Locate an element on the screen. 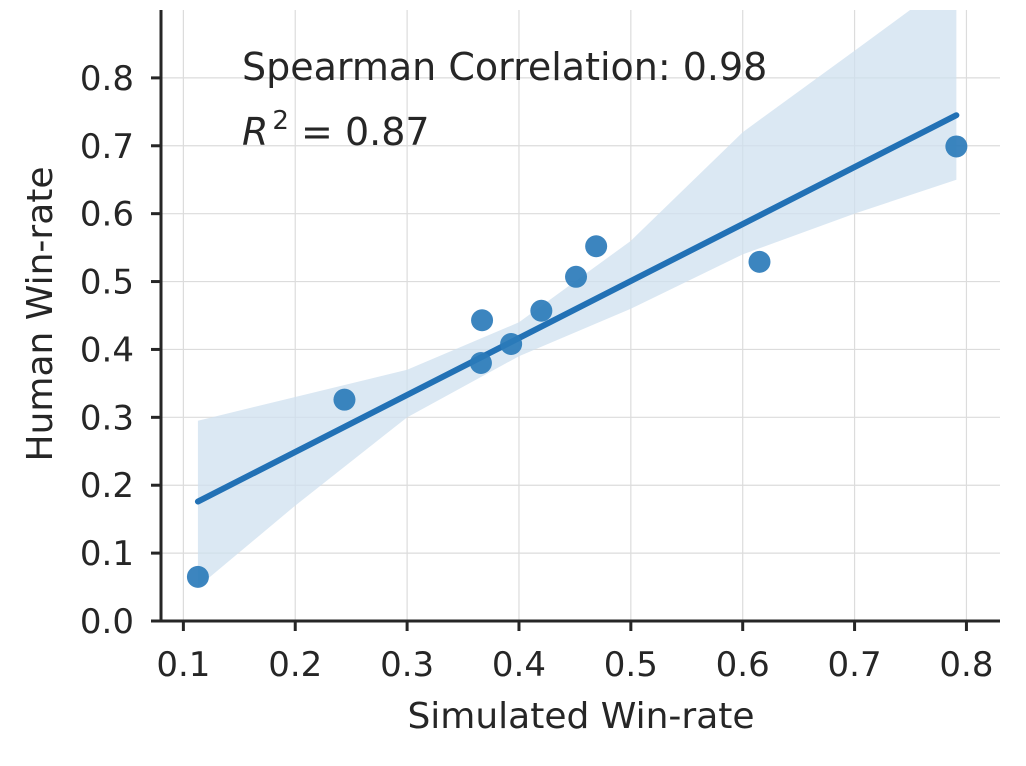  y-tick-label: 0.1 is located at coordinates (107, 554).